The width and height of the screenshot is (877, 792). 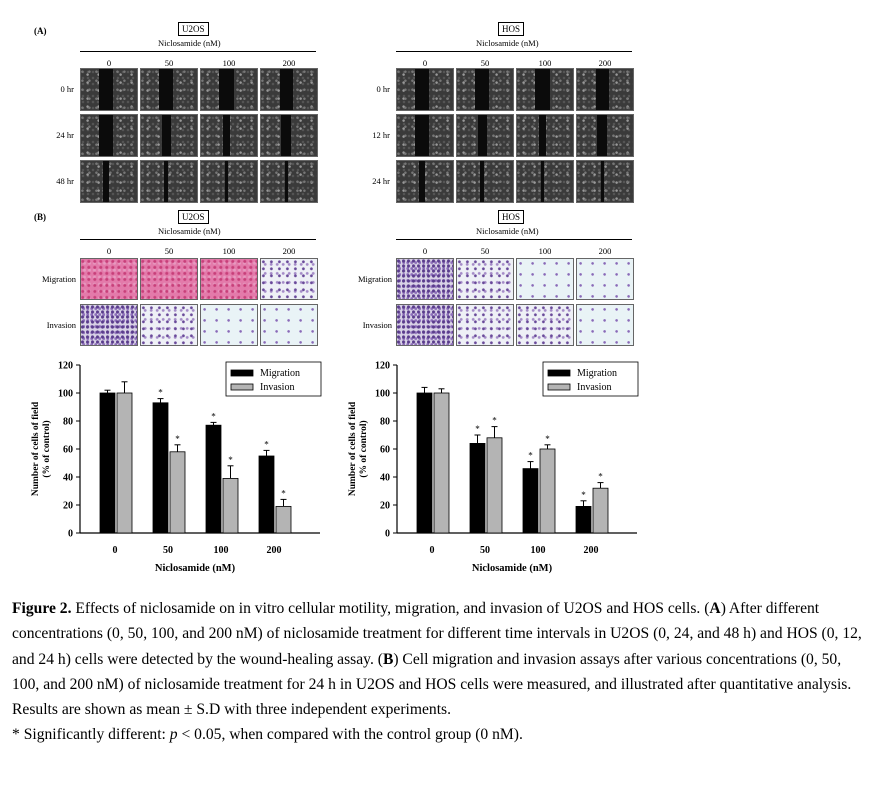 I want to click on caption-note-p: p, so click(x=173, y=735).